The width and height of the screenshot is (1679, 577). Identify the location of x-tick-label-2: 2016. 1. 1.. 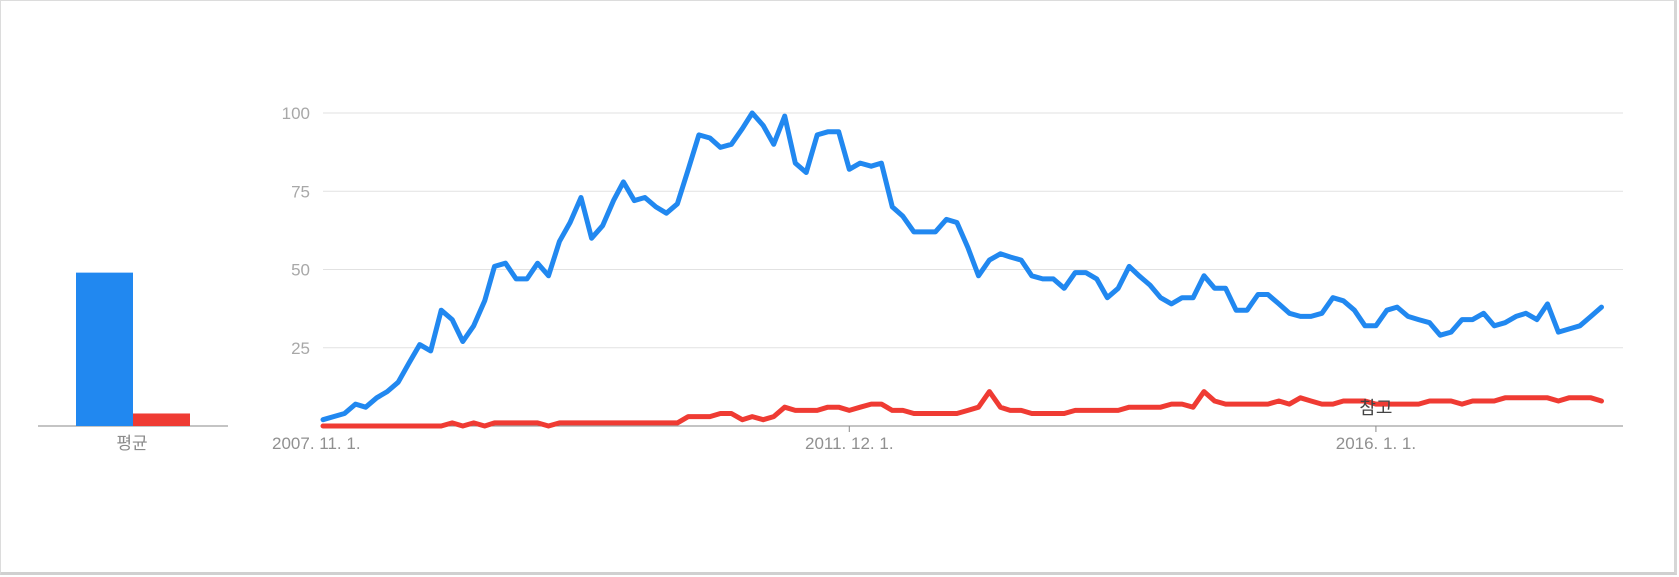
(1376, 443).